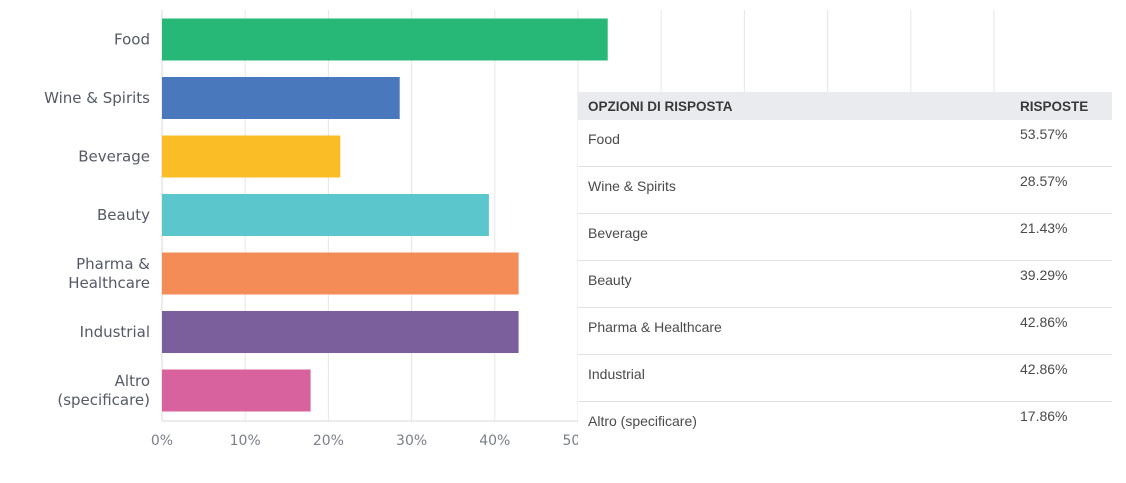 The width and height of the screenshot is (1126, 483). Describe the element at coordinates (162, 441) in the screenshot. I see `x-tick-label: 0%` at that location.